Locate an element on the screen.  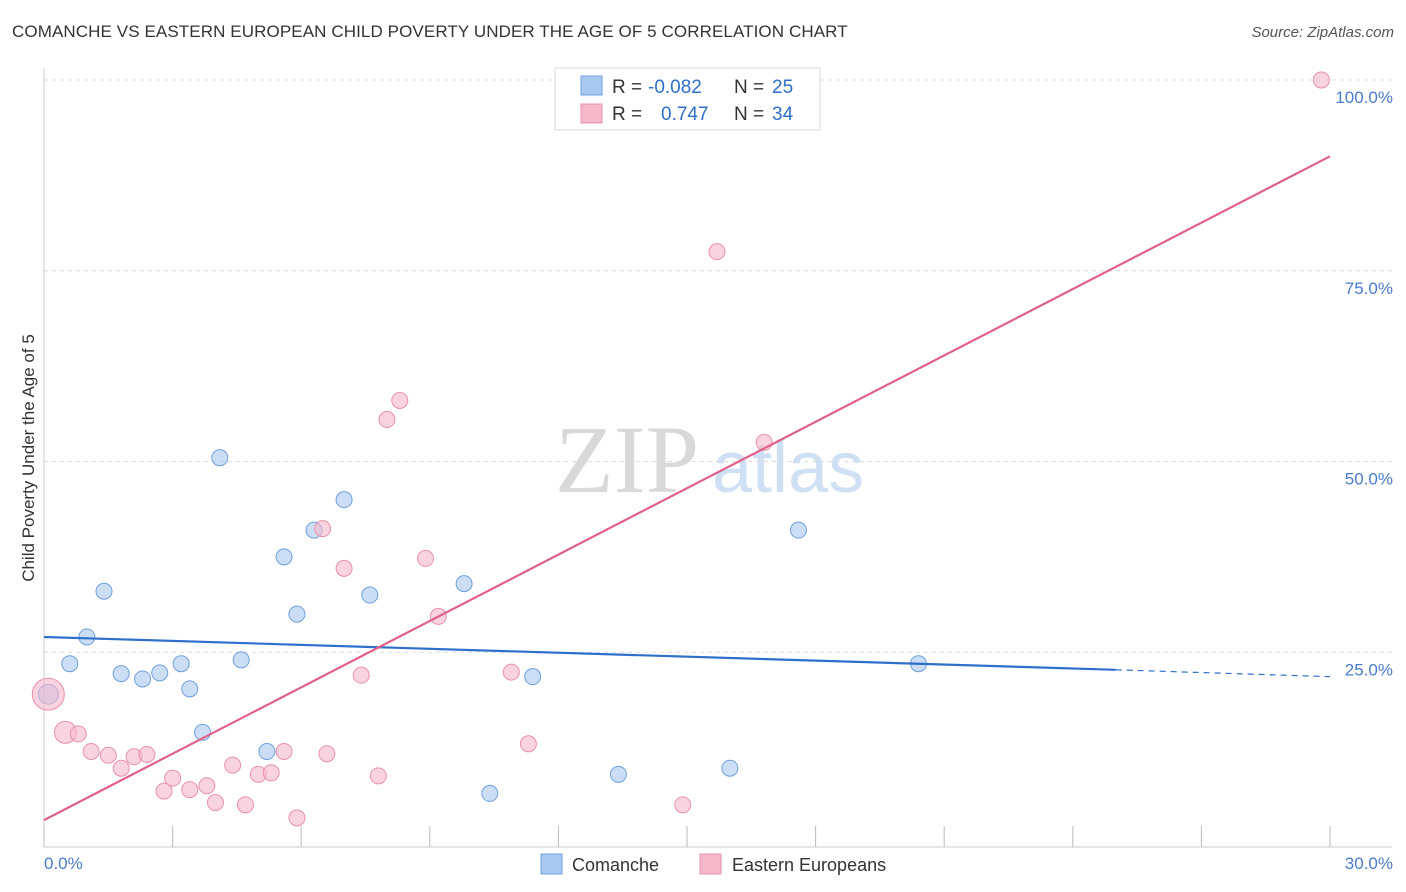
watermark-zip: ZIP is located at coordinates (627, 459).